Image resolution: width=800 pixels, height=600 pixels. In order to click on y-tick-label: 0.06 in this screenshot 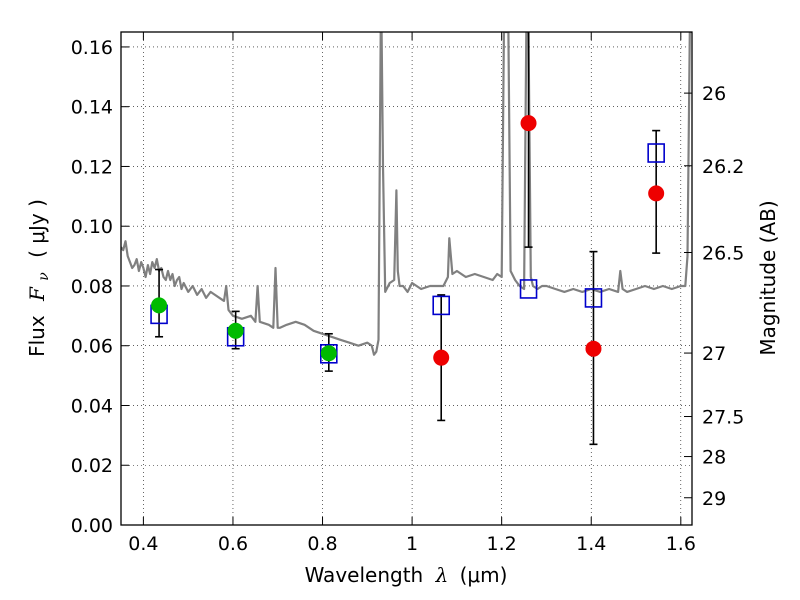, I will do `click(92, 347)`.